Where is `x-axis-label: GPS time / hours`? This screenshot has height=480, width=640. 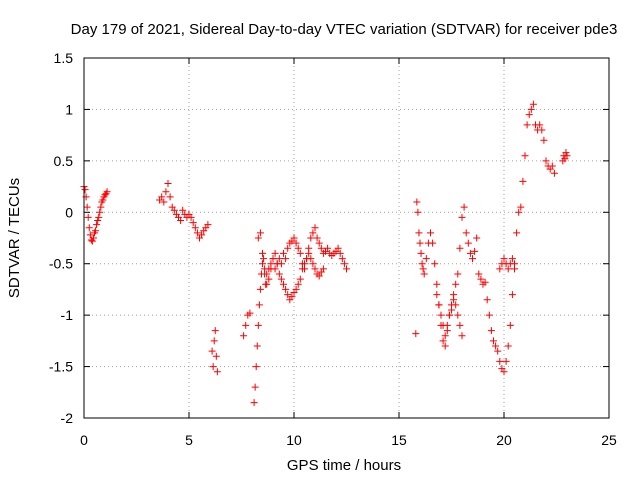
x-axis-label: GPS time / hours is located at coordinates (344, 465).